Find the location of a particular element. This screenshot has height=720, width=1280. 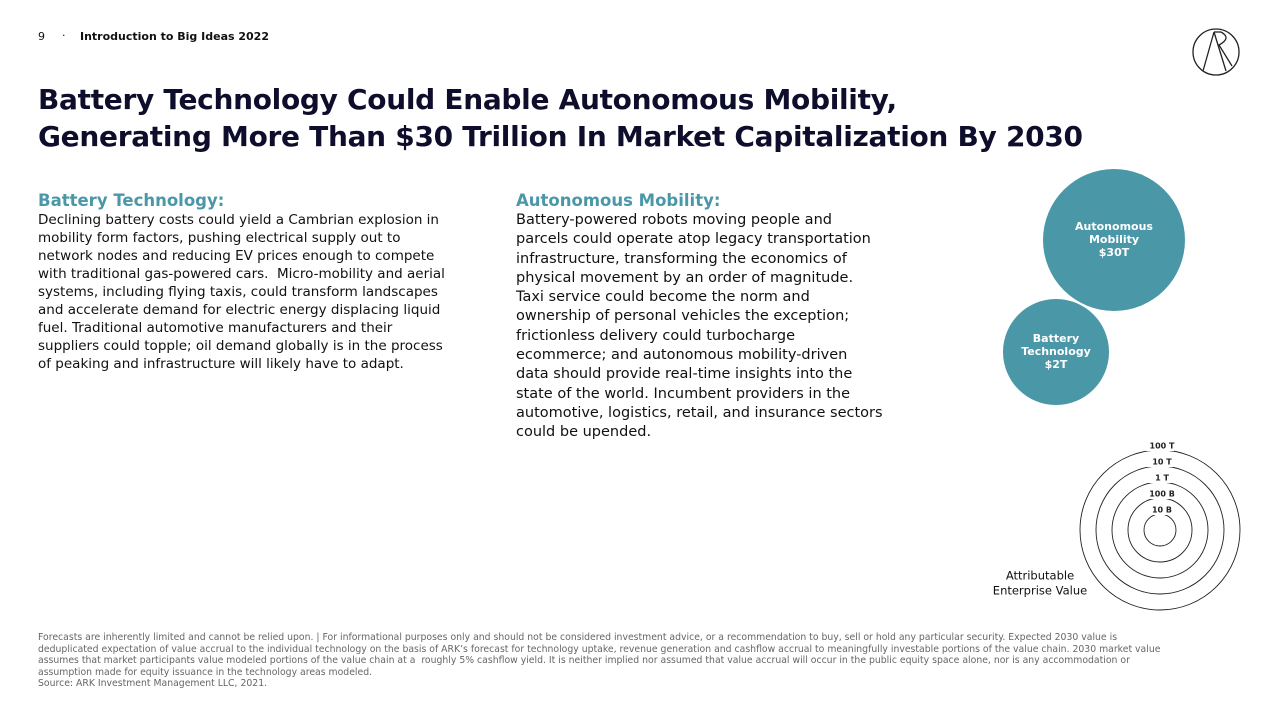

bubble-label: $30T is located at coordinates (1114, 252).